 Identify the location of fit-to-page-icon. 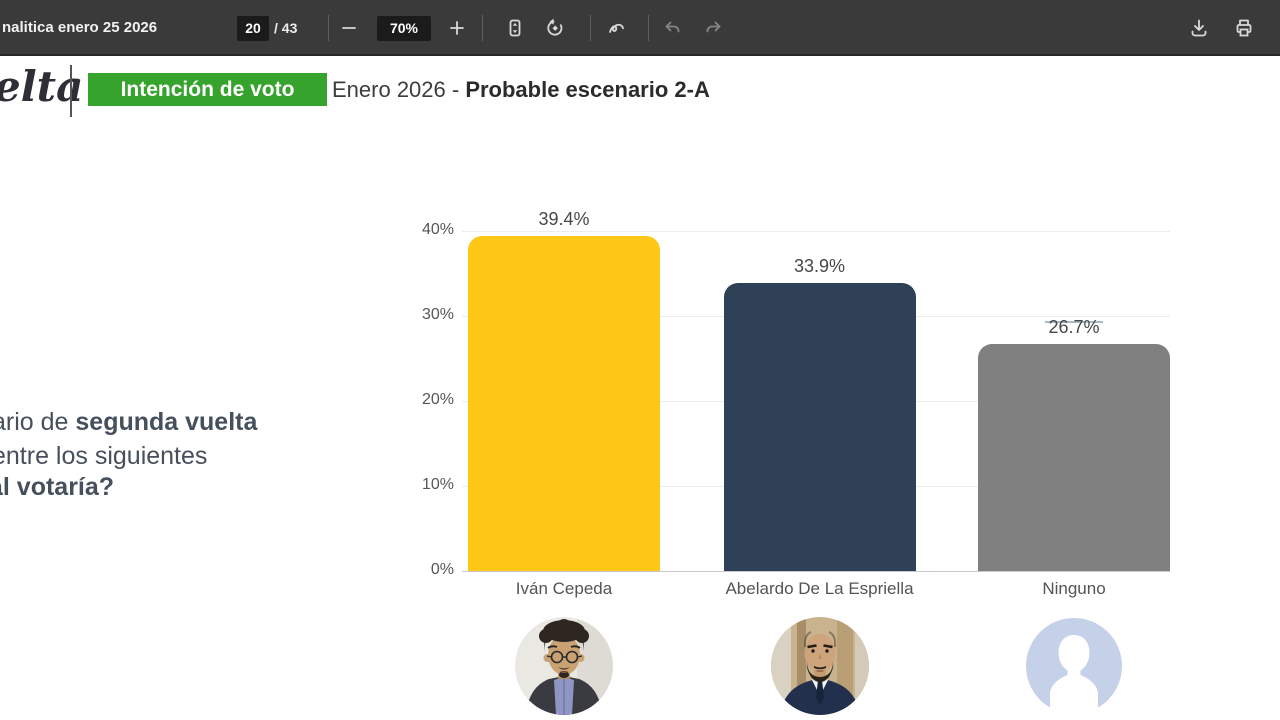
(515, 28).